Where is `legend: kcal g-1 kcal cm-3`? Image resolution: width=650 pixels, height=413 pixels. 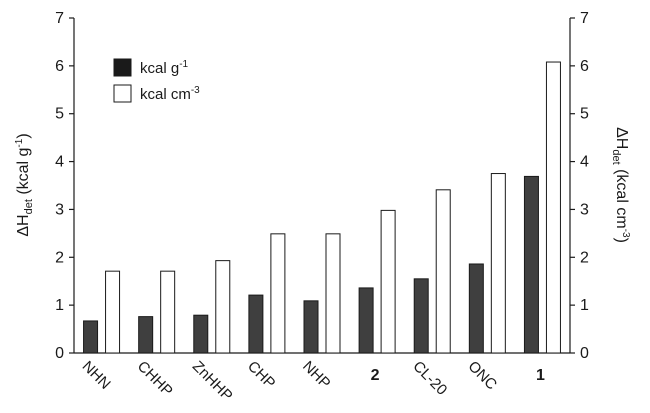 legend: kcal g-1 kcal cm-3 is located at coordinates (156, 80).